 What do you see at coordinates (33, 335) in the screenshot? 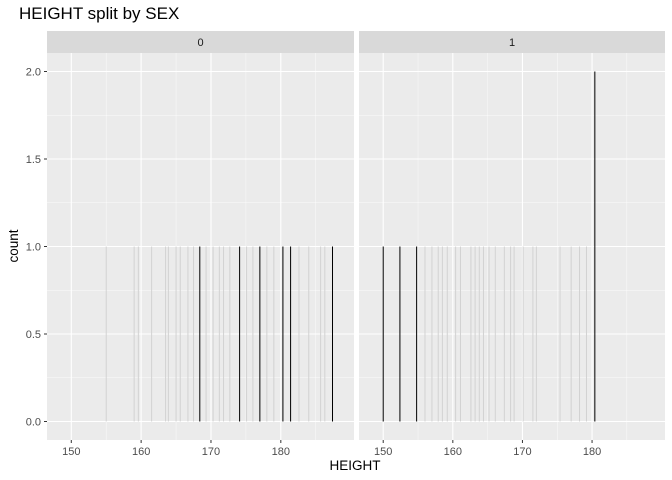
I see `y-tick-label: 0.5` at bounding box center [33, 335].